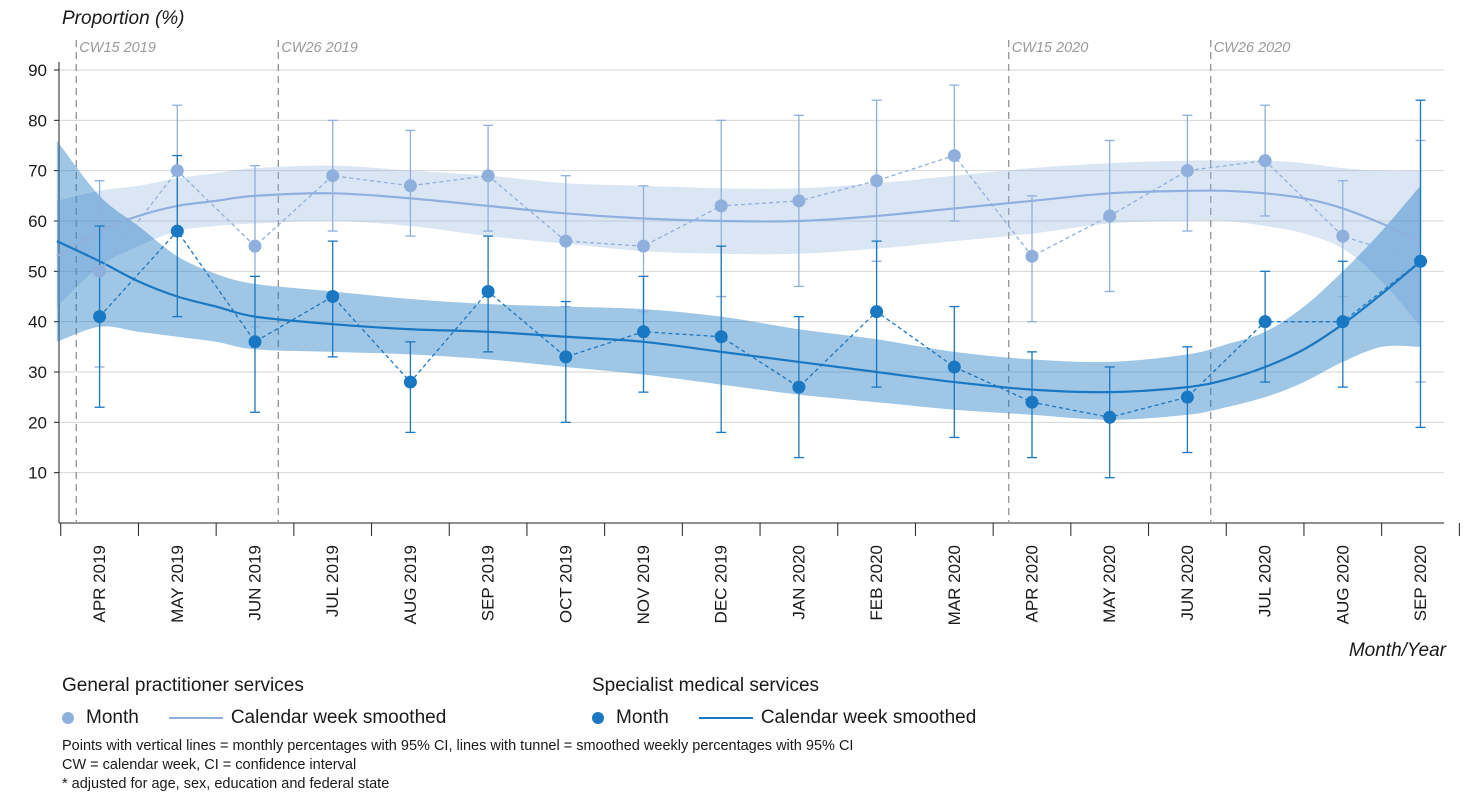 The image size is (1466, 798). I want to click on x-tick-label: JUL 2020, so click(1265, 581).